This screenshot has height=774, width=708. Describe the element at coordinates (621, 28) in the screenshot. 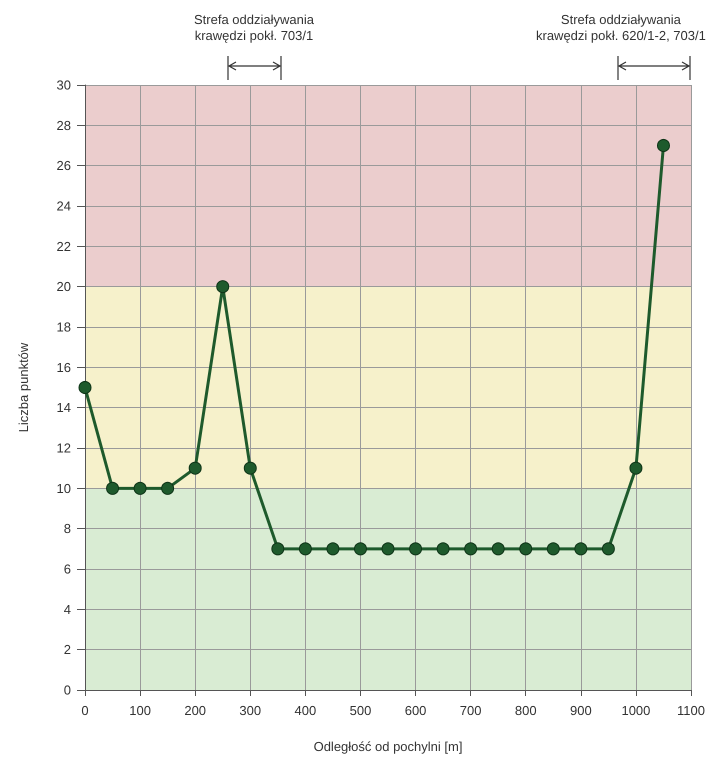

I see `text: Strefa oddziaływania krawędzi pokł. 620/1-2, 703/1` at that location.